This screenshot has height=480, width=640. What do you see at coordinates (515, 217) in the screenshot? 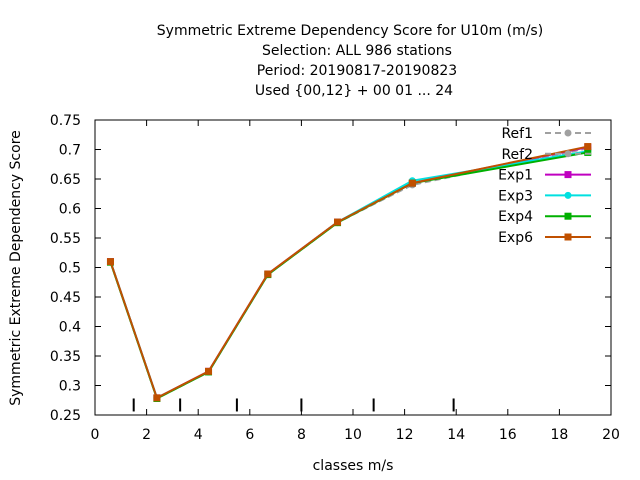
I see `legend-label: Exp4` at bounding box center [515, 217].